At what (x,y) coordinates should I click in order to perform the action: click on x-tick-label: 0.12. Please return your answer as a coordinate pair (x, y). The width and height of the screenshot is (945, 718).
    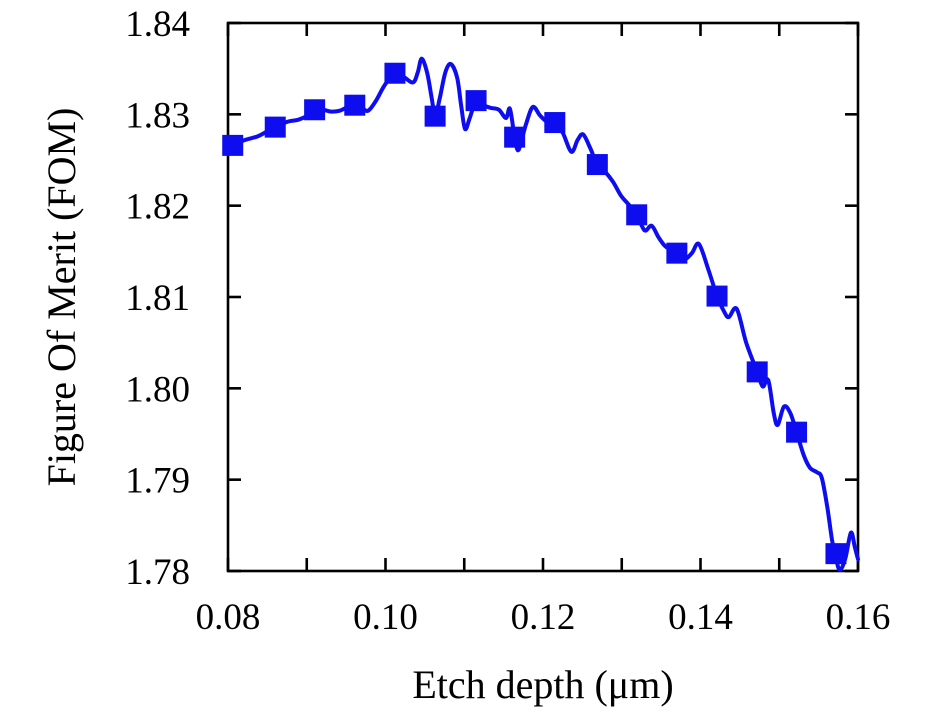
    Looking at the image, I should click on (543, 617).